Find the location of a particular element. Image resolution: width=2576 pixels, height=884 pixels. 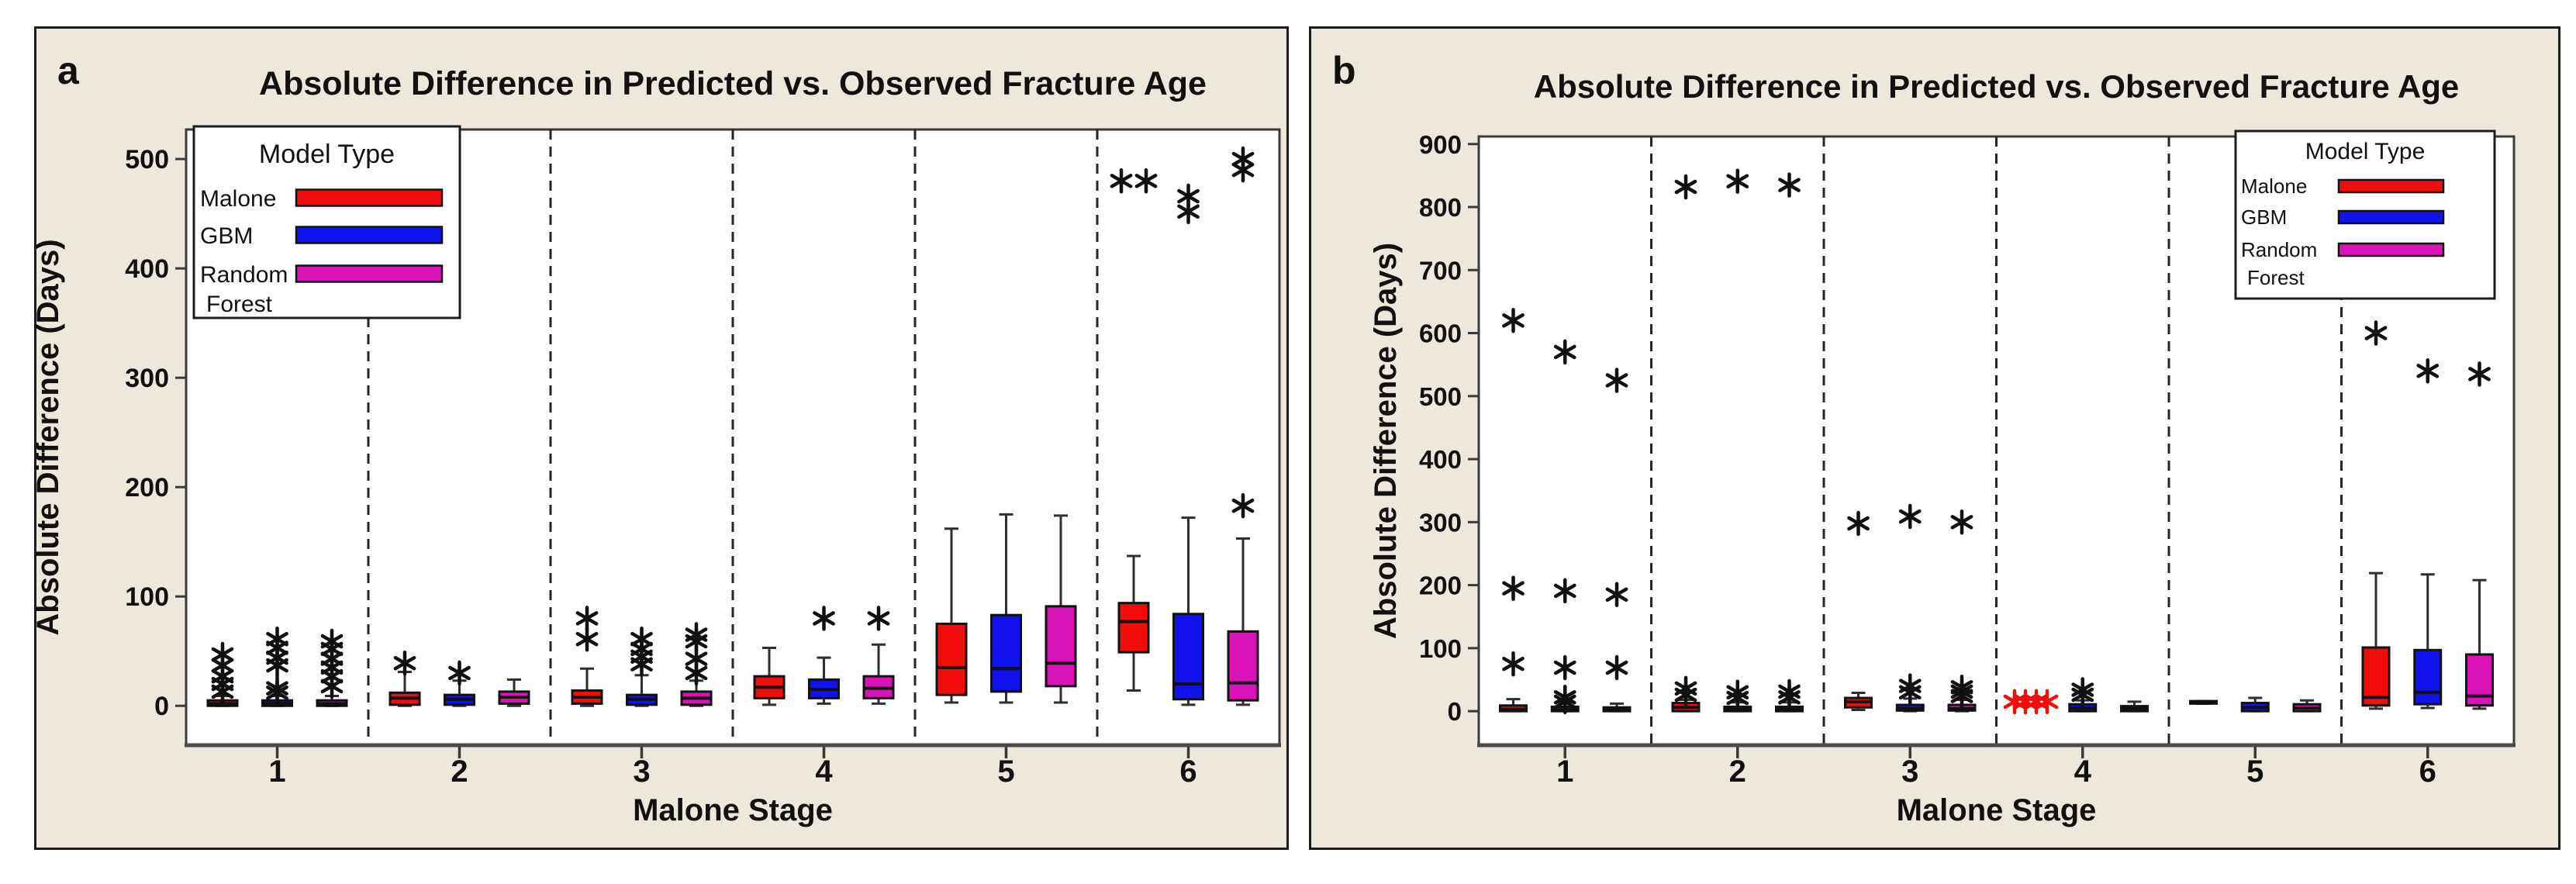

y-tick-label: 600 is located at coordinates (1441, 334).